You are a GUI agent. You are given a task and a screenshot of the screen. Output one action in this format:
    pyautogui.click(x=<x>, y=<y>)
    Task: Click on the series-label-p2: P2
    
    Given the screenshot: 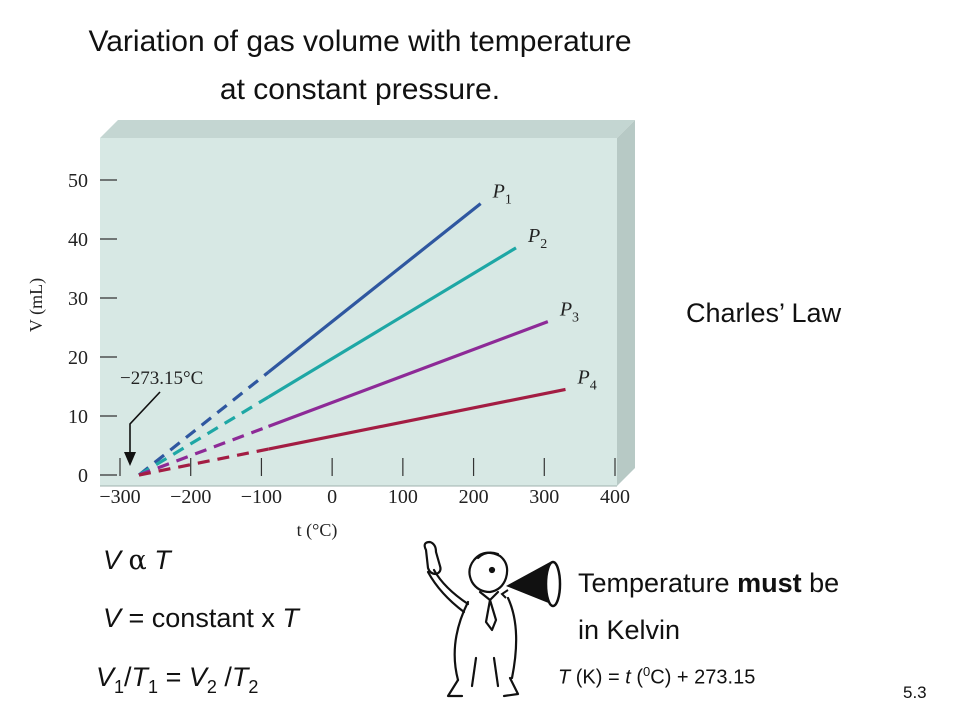 What is the action you would take?
    pyautogui.click(x=537, y=238)
    